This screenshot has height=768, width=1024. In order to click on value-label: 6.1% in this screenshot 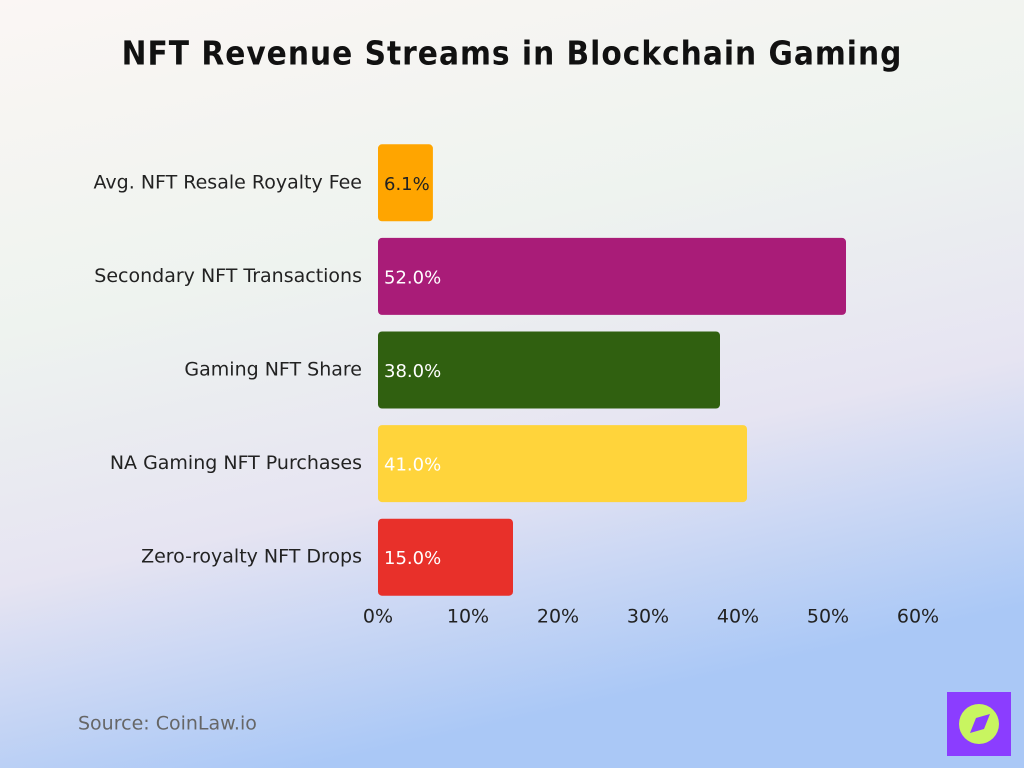, I will do `click(407, 184)`.